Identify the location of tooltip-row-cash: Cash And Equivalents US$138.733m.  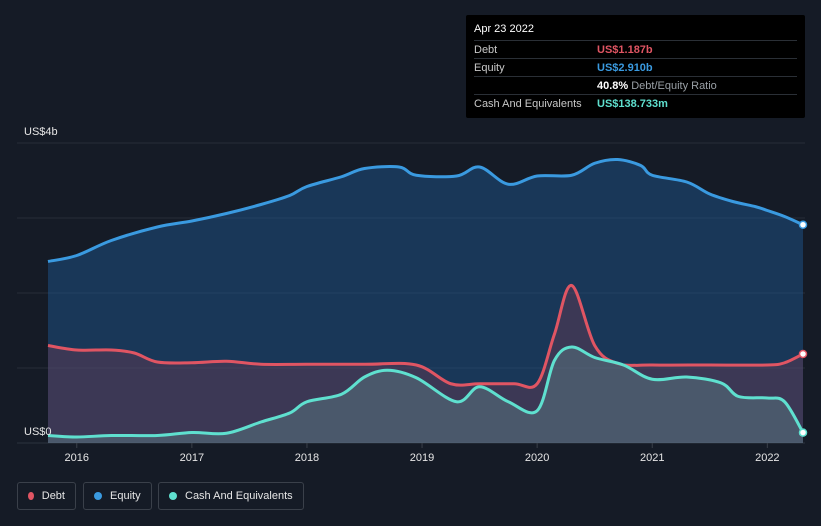
(635, 103).